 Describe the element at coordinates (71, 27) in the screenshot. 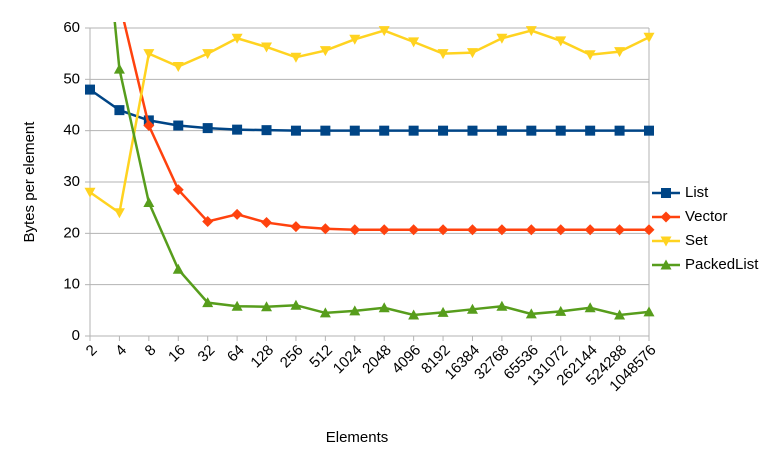

I see `y-tick-label: 60` at that location.